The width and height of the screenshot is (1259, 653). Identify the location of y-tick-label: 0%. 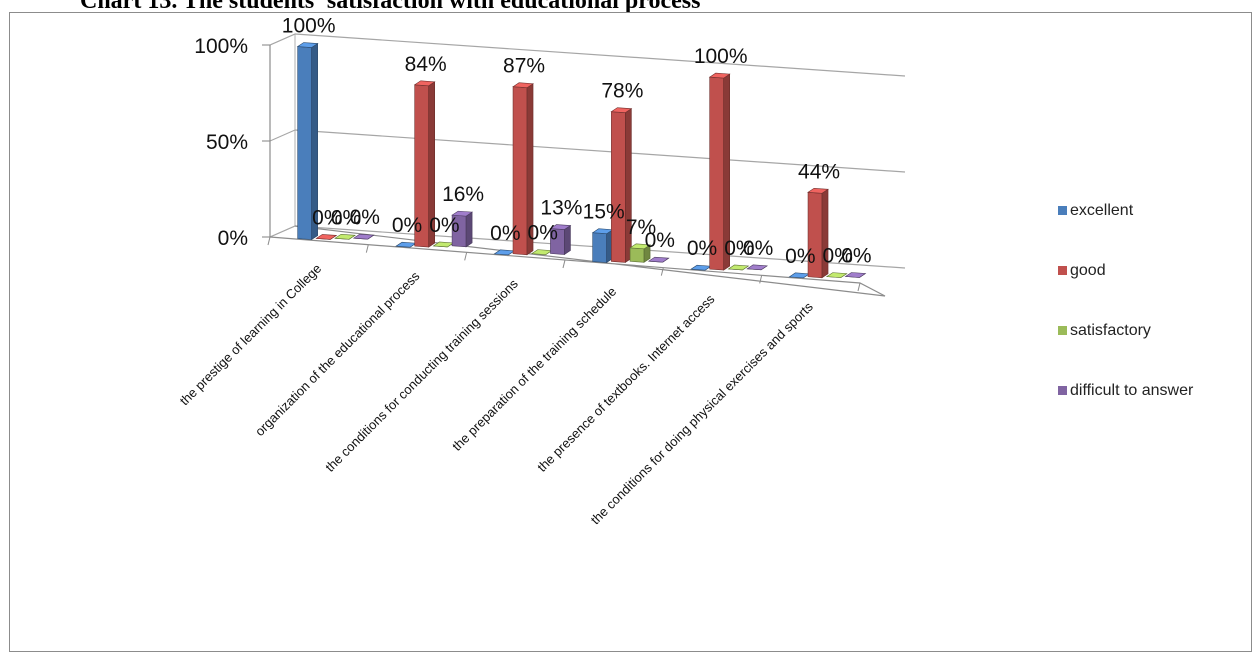
(233, 238).